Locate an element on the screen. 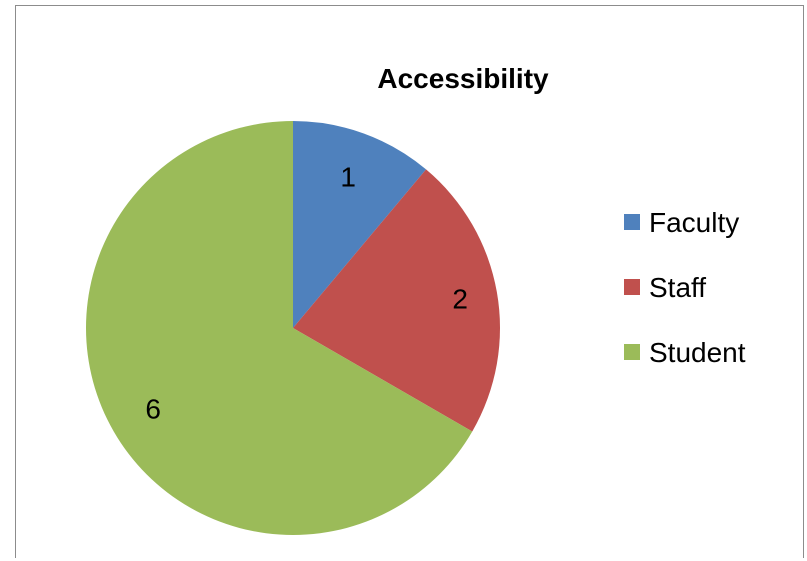  legend-label-faculty: Faculty is located at coordinates (694, 222).